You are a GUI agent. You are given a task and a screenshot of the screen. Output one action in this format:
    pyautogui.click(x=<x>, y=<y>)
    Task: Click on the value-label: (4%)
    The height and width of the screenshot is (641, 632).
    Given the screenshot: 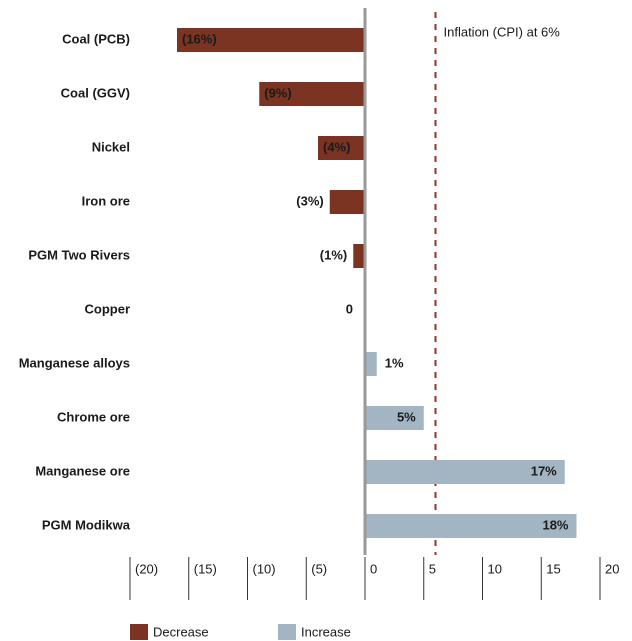 What is the action you would take?
    pyautogui.click(x=336, y=146)
    